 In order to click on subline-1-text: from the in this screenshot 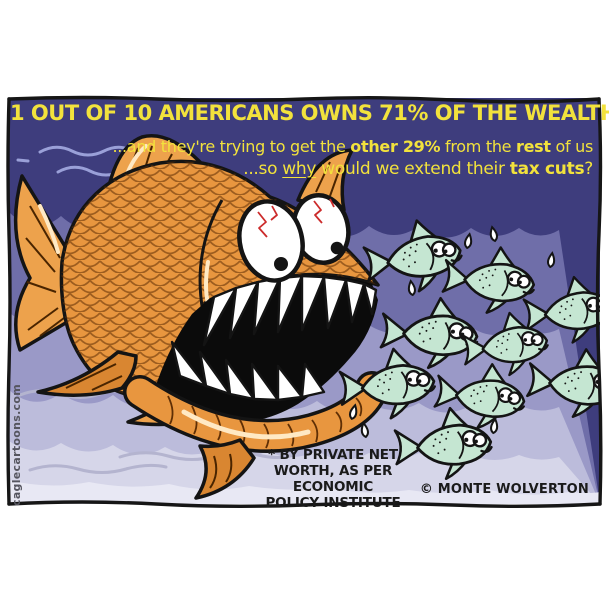, I will do `click(478, 146)`.